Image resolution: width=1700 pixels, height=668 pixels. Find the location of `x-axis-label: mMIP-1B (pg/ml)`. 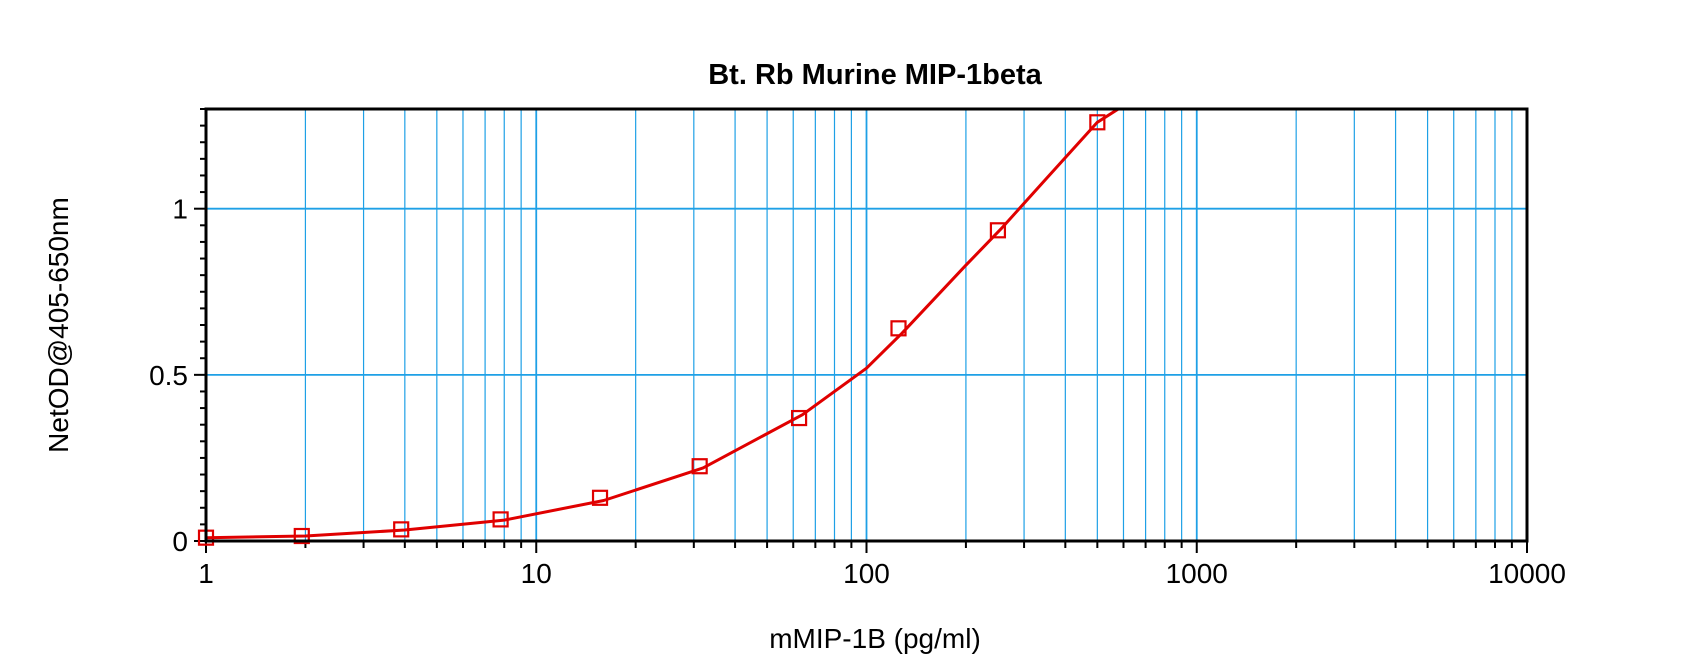

x-axis-label: mMIP-1B (pg/ml) is located at coordinates (875, 638).